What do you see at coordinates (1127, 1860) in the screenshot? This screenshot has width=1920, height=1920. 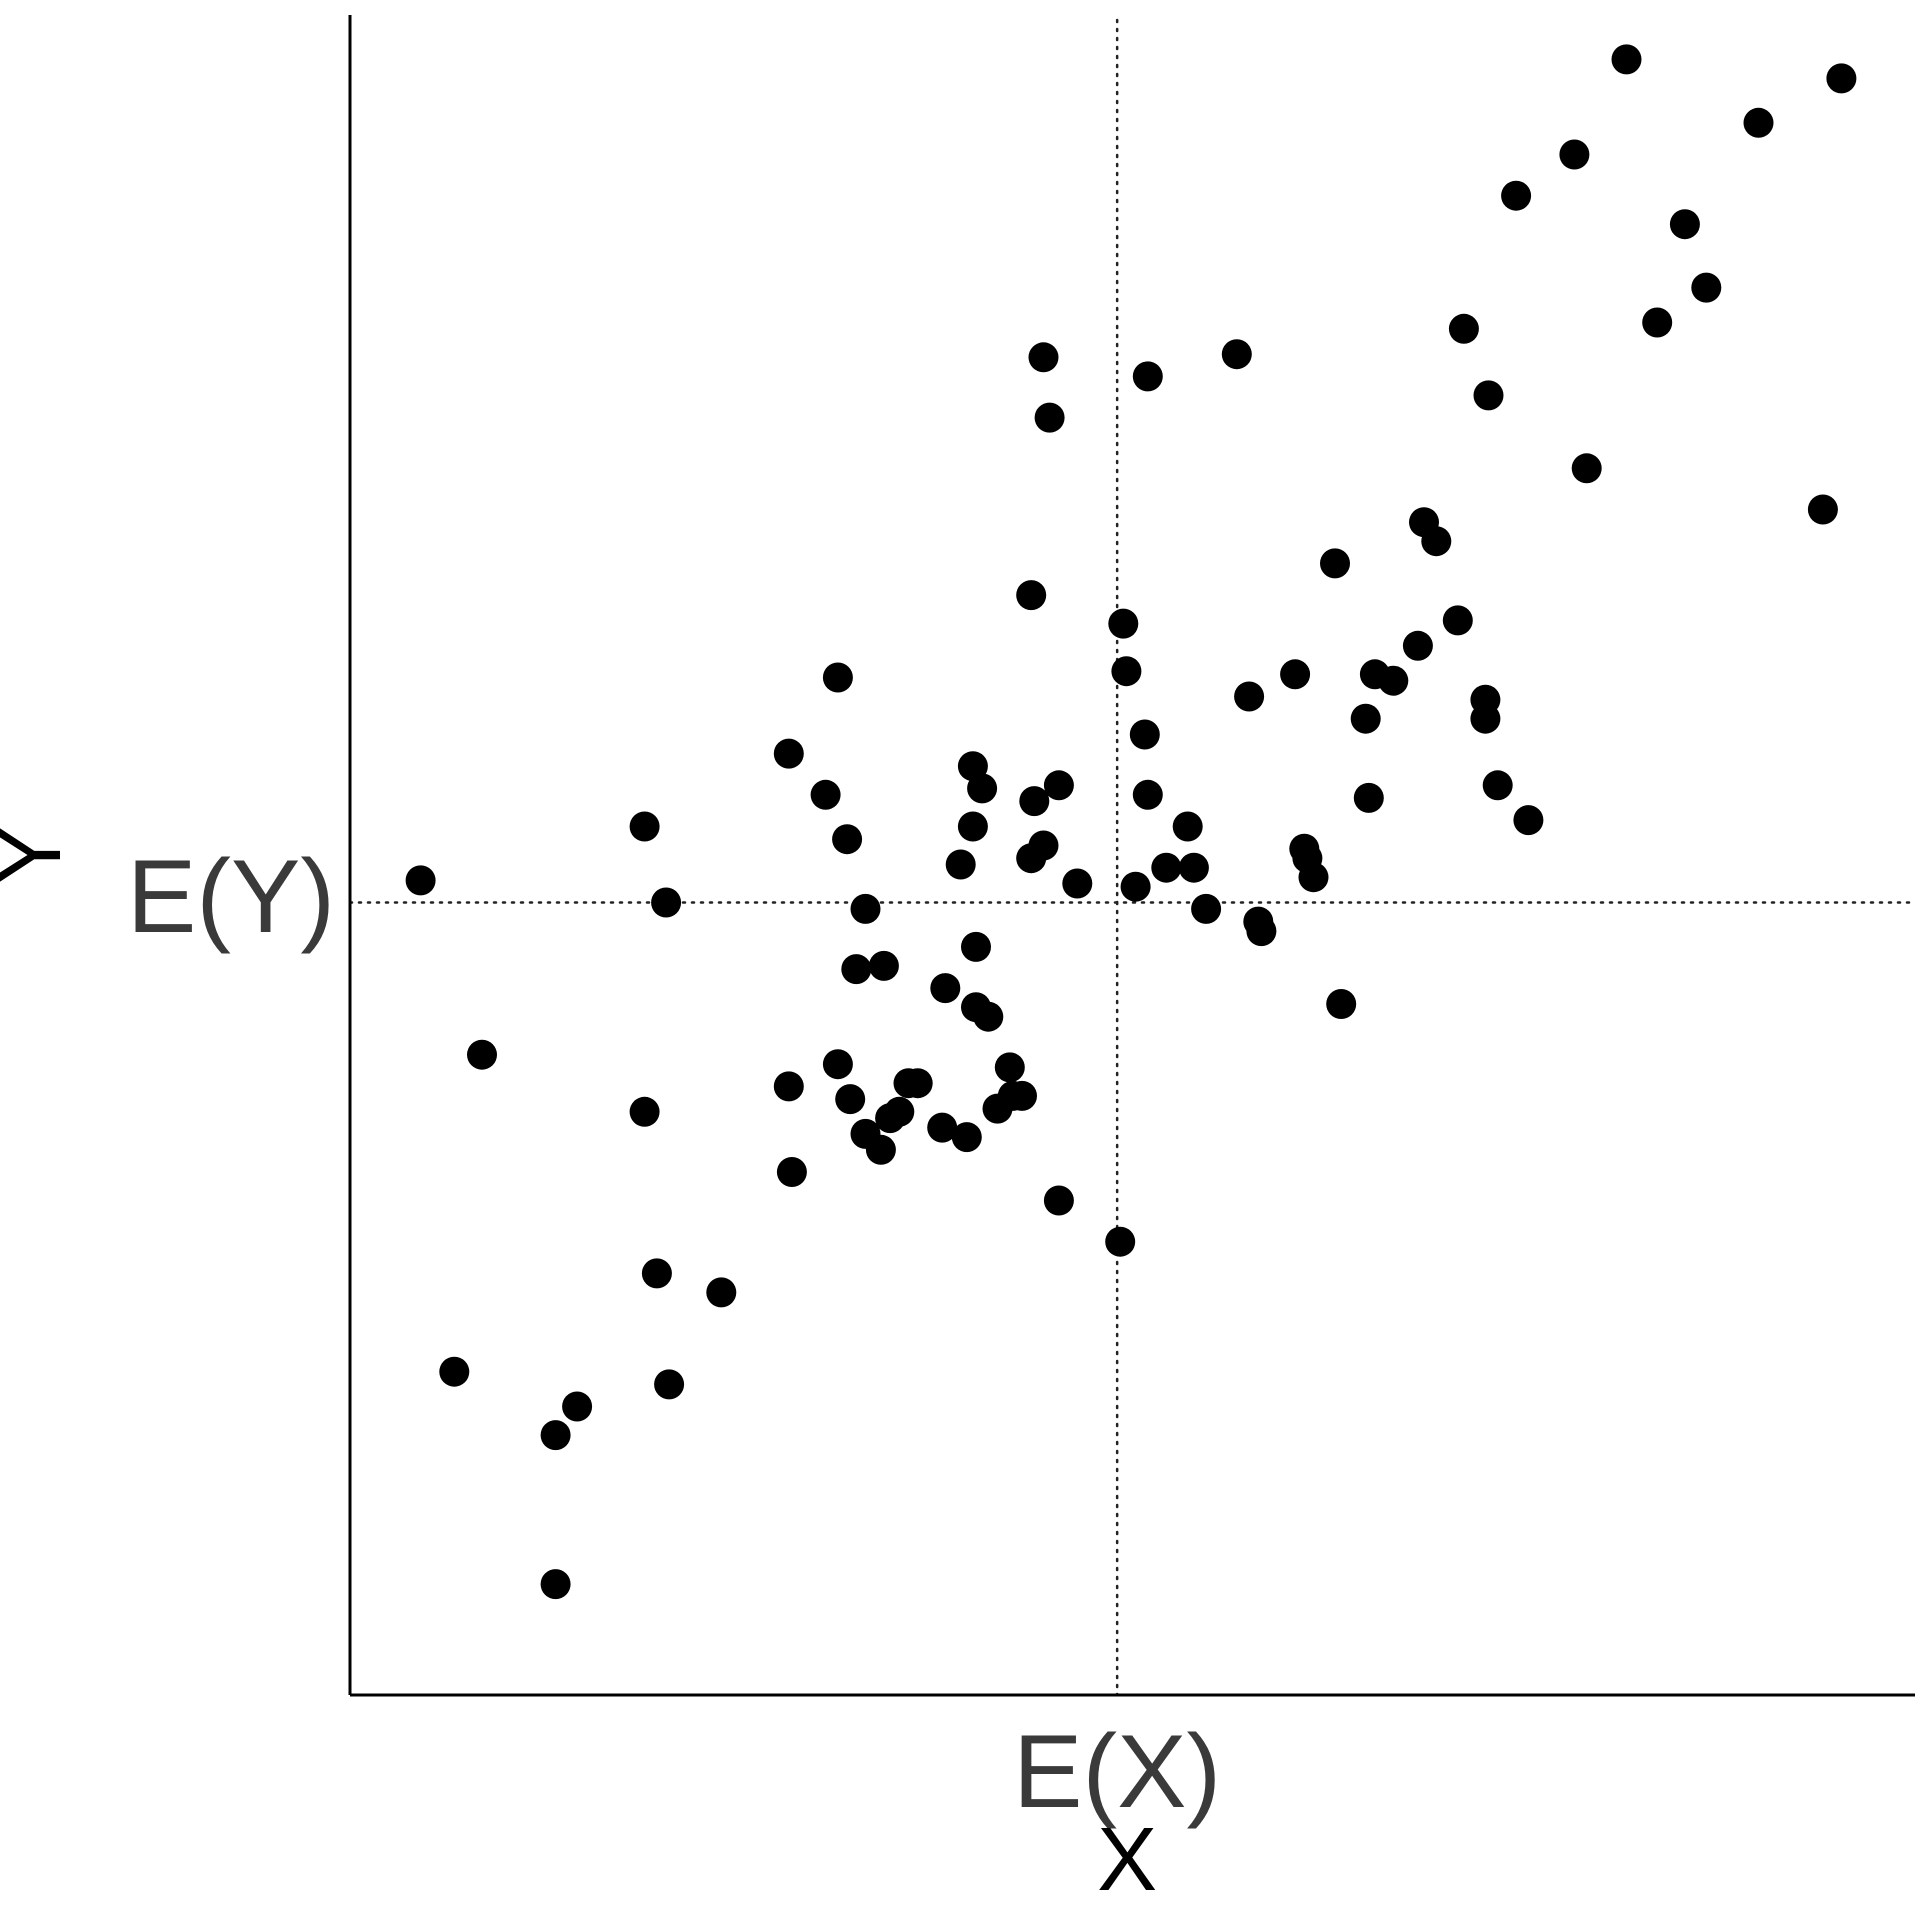 I see `x-axis-title: X` at bounding box center [1127, 1860].